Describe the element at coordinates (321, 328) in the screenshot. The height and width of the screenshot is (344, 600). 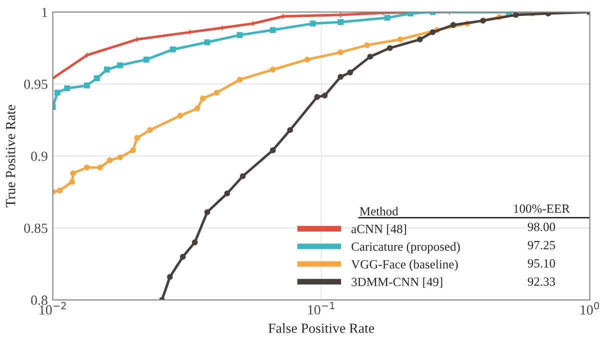
I see `x-axis-title: False Positive Rate` at that location.